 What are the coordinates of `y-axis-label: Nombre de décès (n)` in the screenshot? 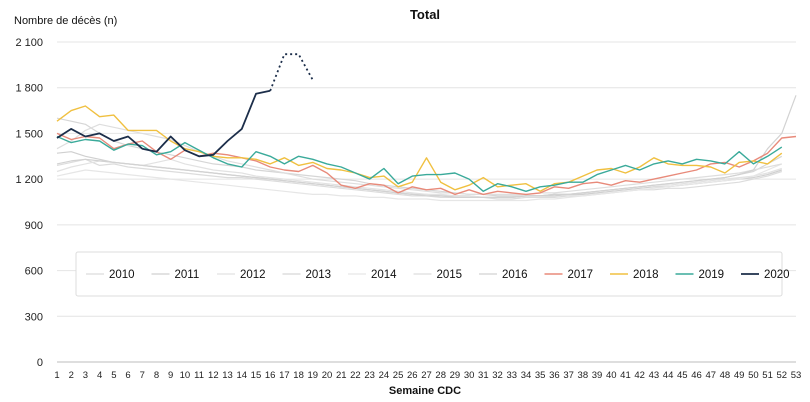 It's located at (65, 21).